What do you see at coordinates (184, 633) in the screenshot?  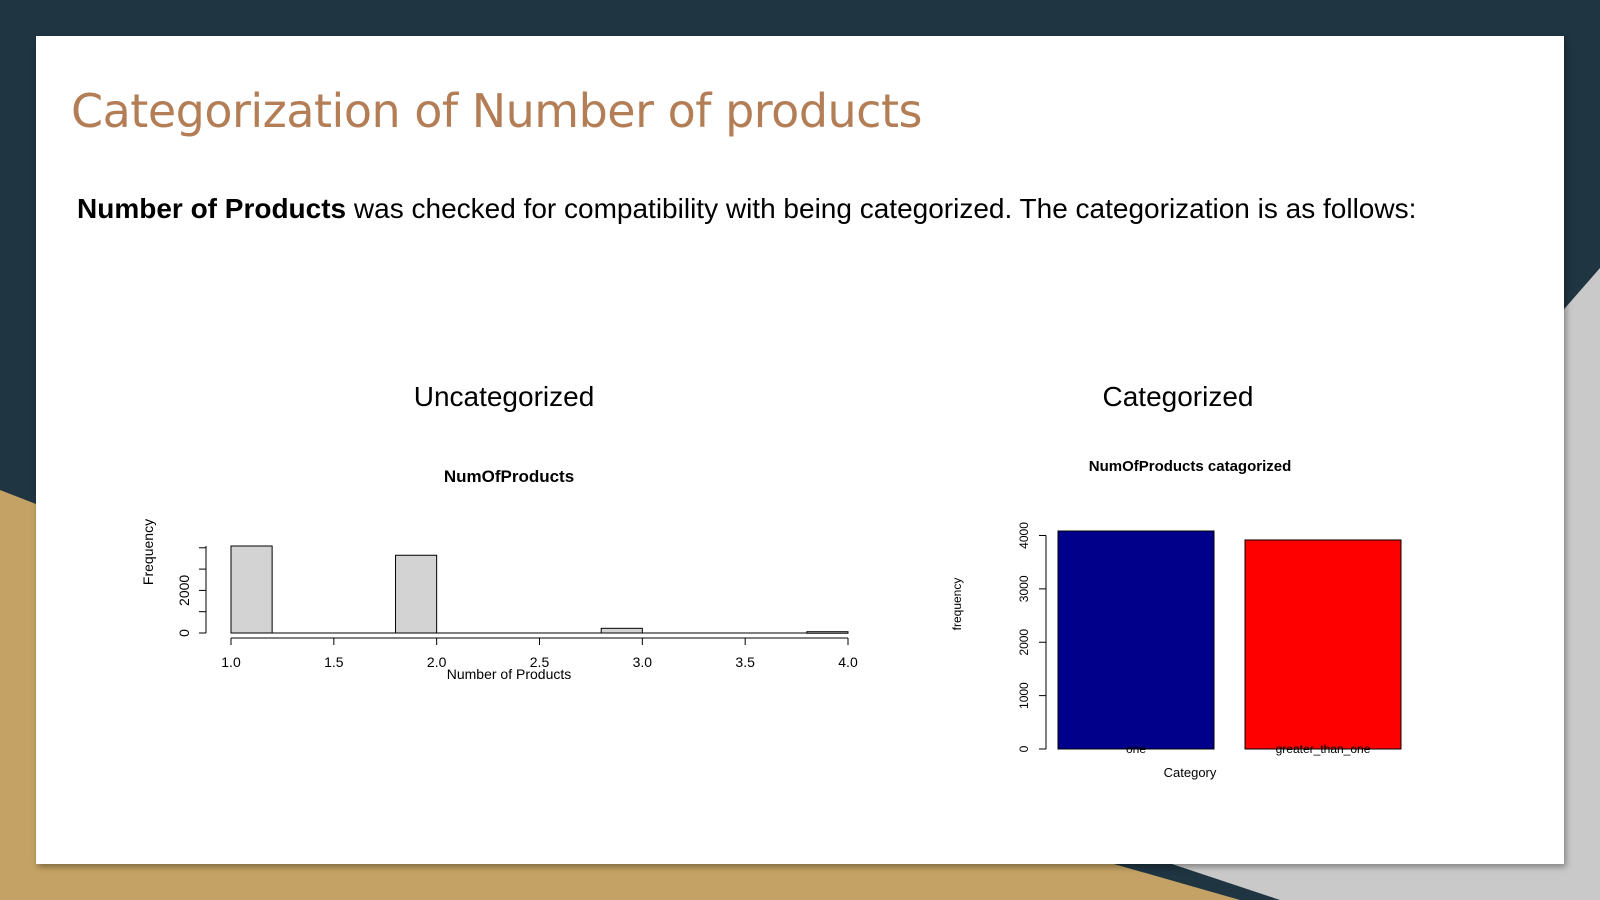 I see `histogram-y-tick-label: 0` at bounding box center [184, 633].